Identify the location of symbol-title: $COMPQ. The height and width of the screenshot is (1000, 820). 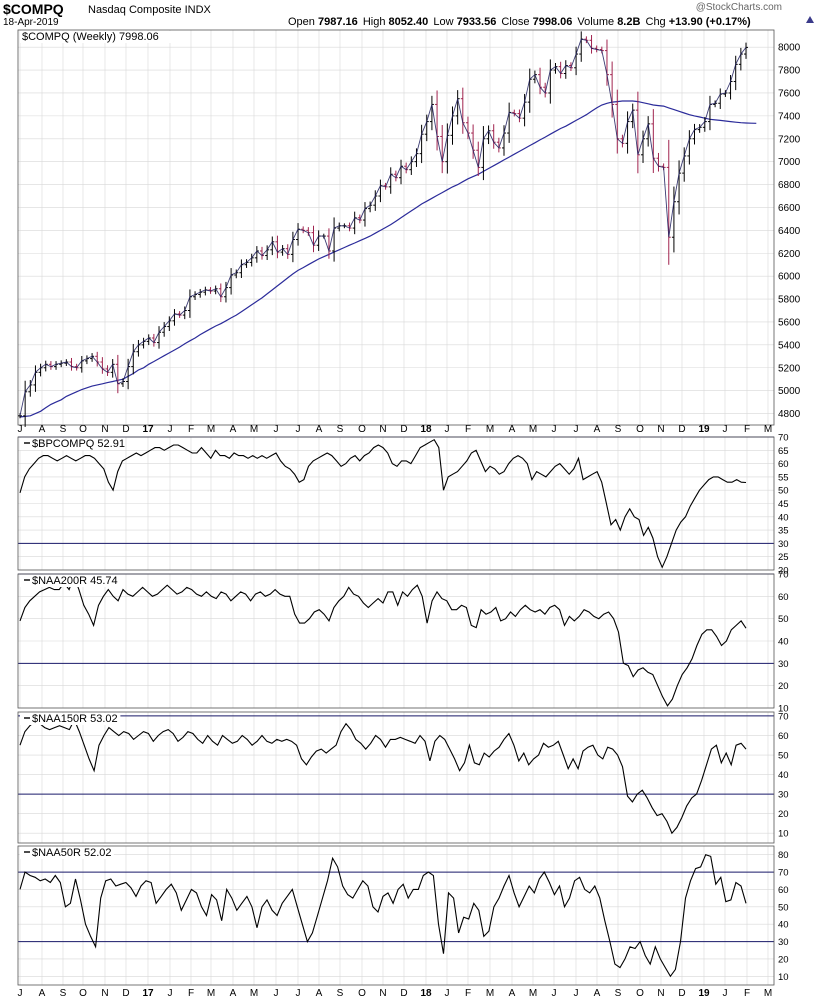
(33, 9).